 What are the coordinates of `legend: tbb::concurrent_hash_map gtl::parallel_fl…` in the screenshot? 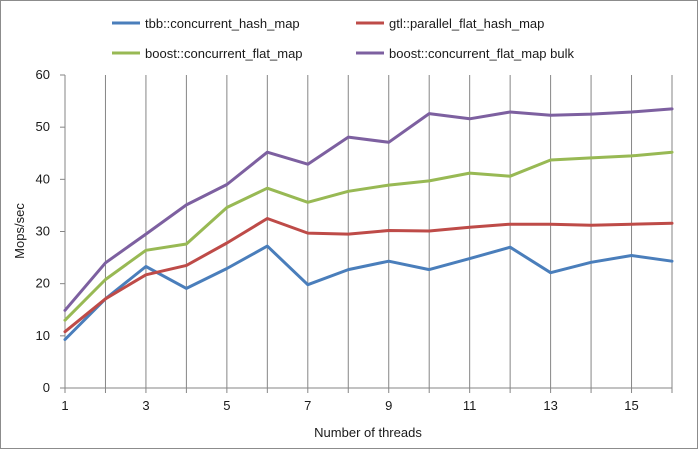 It's located at (343, 38).